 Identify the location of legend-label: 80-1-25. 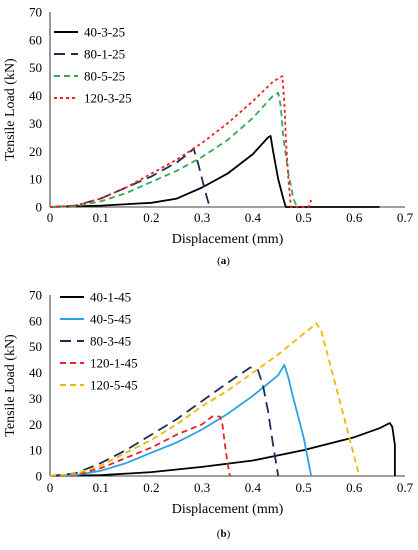
(104, 54).